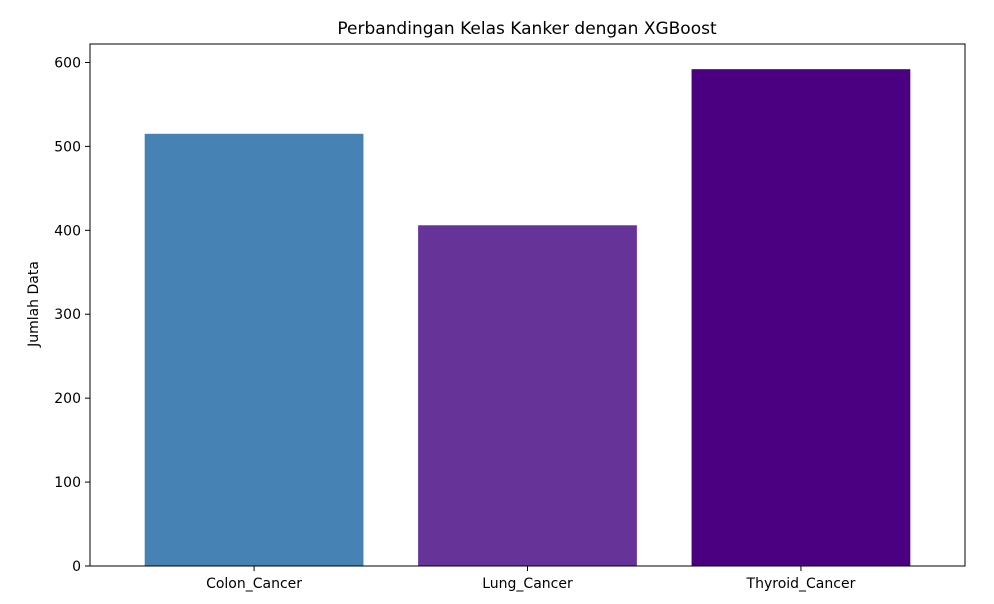  Describe the element at coordinates (67, 315) in the screenshot. I see `y-tick-label: 300` at that location.